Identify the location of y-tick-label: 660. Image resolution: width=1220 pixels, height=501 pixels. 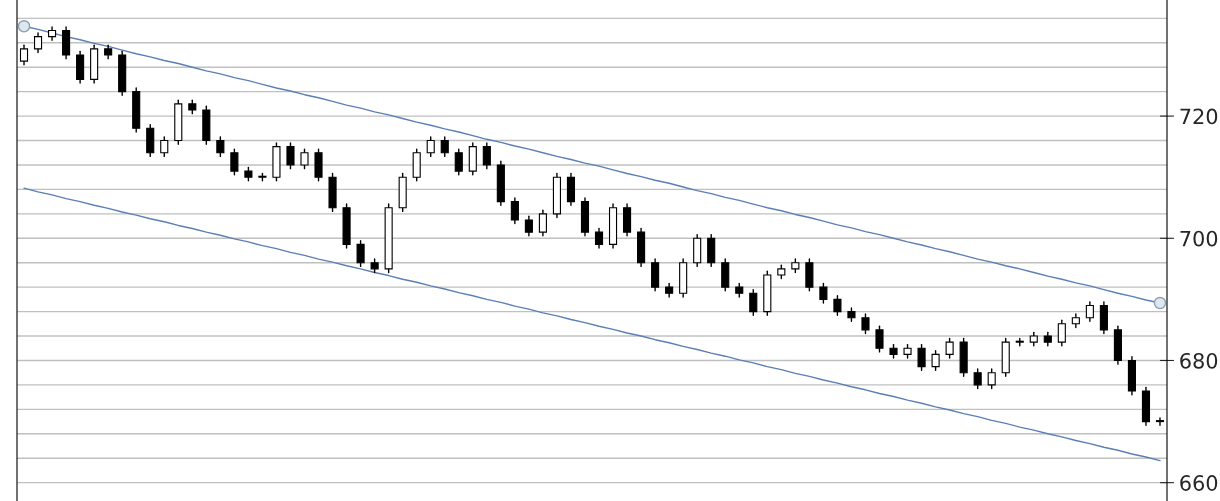
(1199, 483).